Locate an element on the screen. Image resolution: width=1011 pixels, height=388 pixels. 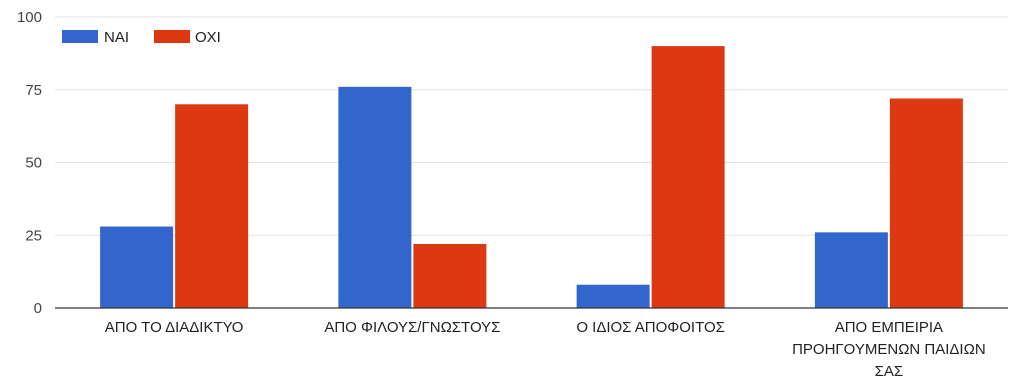
y-tick-label-0: 0 is located at coordinates (38, 308).